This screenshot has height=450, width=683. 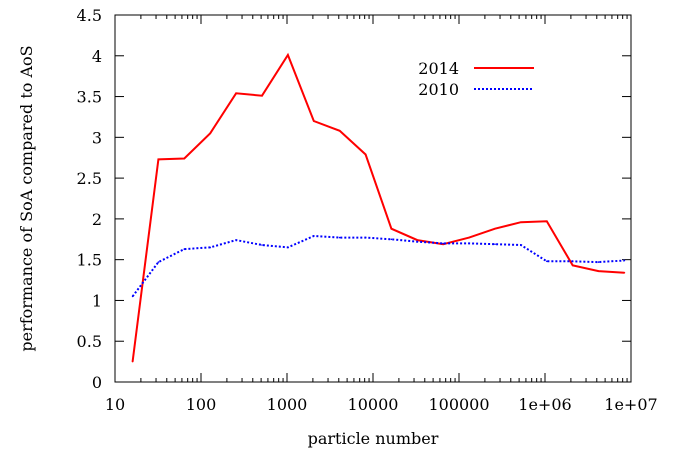 I want to click on y-tick-label: 4, so click(x=97, y=56).